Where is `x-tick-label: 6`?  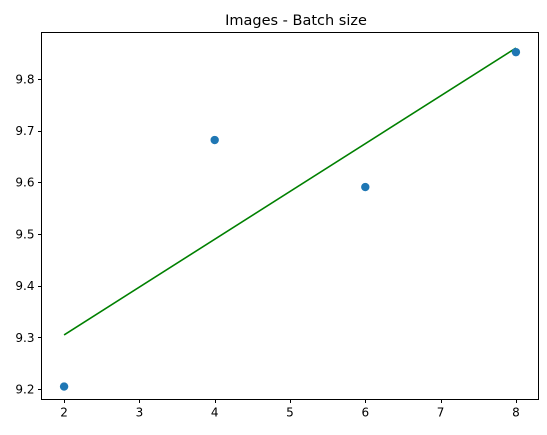 x-tick-label: 6 is located at coordinates (365, 413).